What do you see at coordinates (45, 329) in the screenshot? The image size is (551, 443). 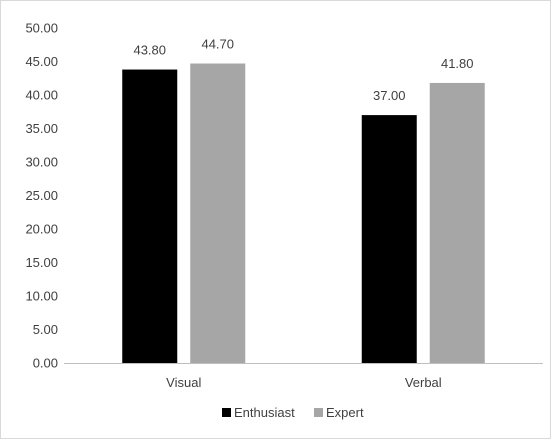 I see `y-tick-label: 5.00` at bounding box center [45, 329].